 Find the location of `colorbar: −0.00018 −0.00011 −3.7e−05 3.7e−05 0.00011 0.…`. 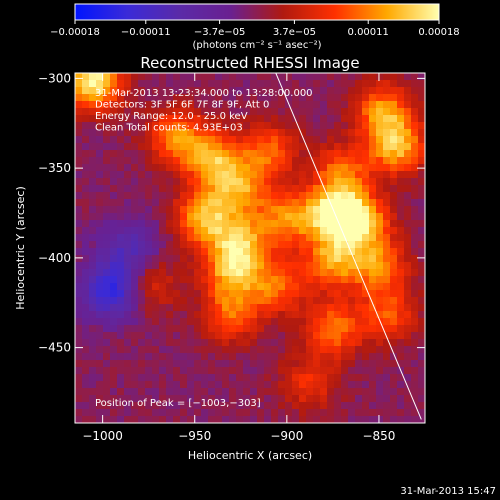

colorbar: −0.00018 −0.00011 −3.7e−05 3.7e−05 0.00011 0.… is located at coordinates (255, 27).